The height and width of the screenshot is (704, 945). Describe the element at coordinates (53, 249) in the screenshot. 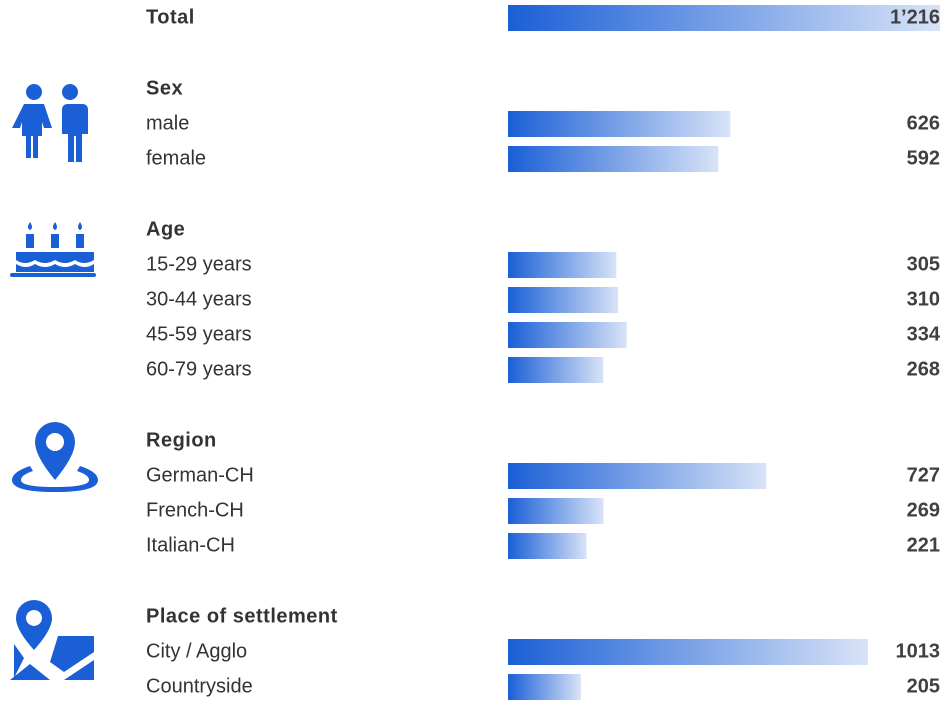

I see `age-icon` at that location.